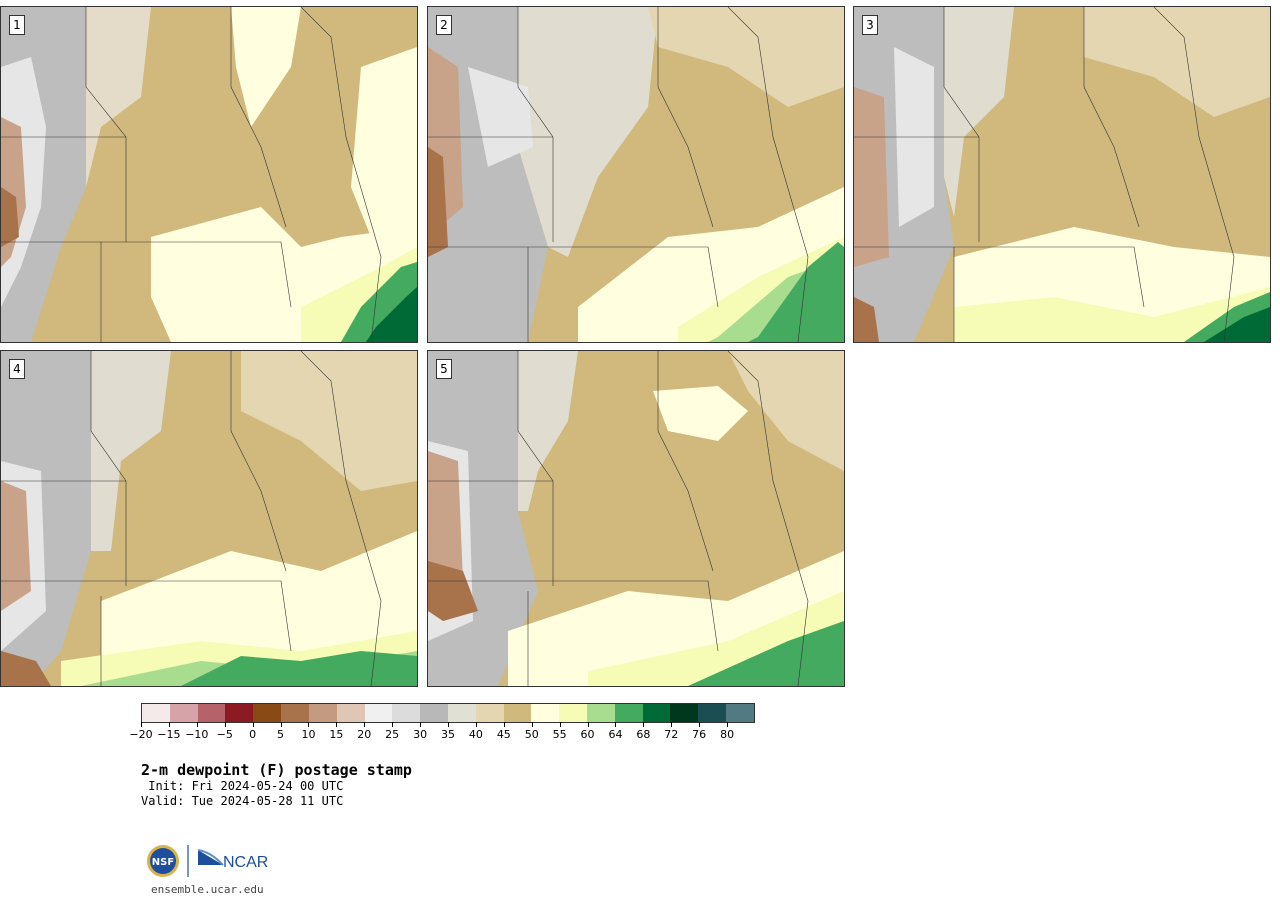 The image size is (1280, 901). What do you see at coordinates (444, 25) in the screenshot?
I see `panel-number: 2` at bounding box center [444, 25].